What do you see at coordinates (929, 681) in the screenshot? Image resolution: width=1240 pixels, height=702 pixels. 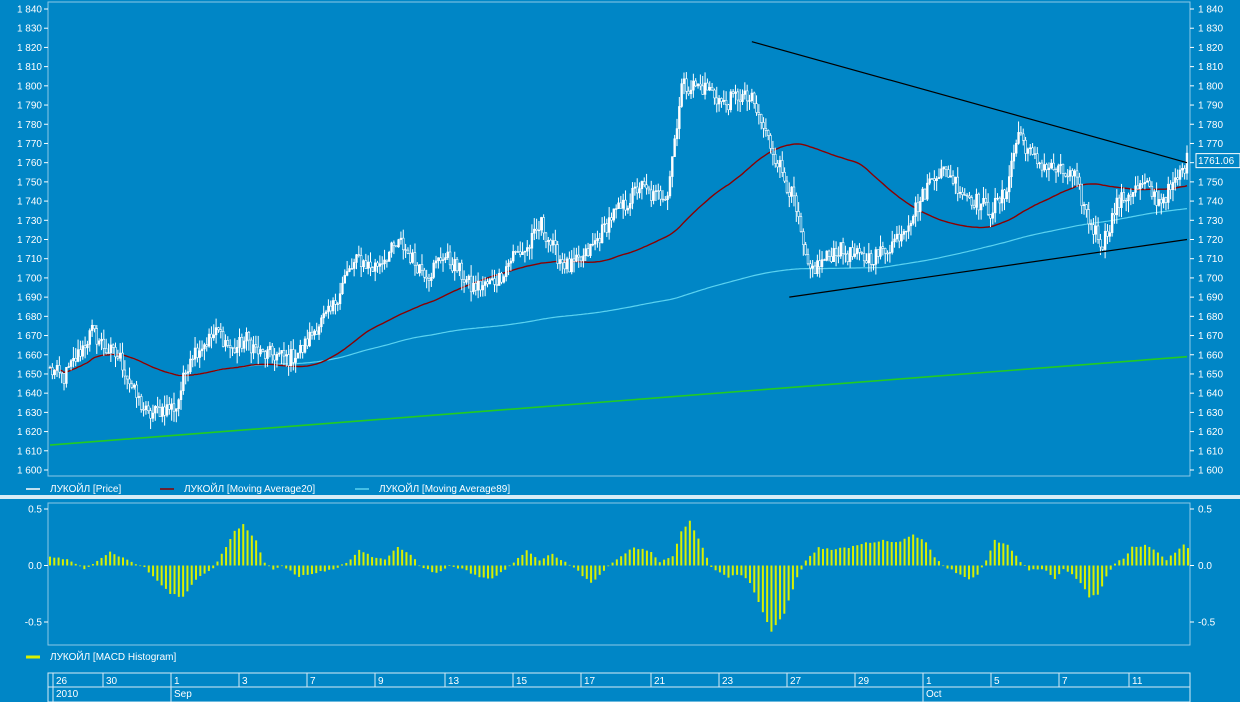 I see `timeline-day-label: 1` at bounding box center [929, 681].